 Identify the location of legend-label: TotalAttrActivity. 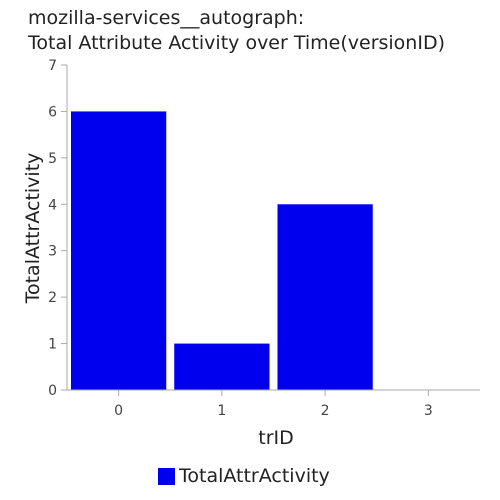
(254, 476).